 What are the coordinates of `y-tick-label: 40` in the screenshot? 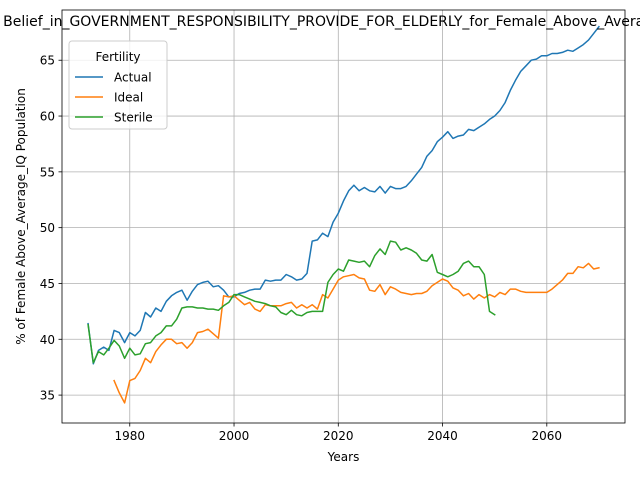 It's located at (47, 340).